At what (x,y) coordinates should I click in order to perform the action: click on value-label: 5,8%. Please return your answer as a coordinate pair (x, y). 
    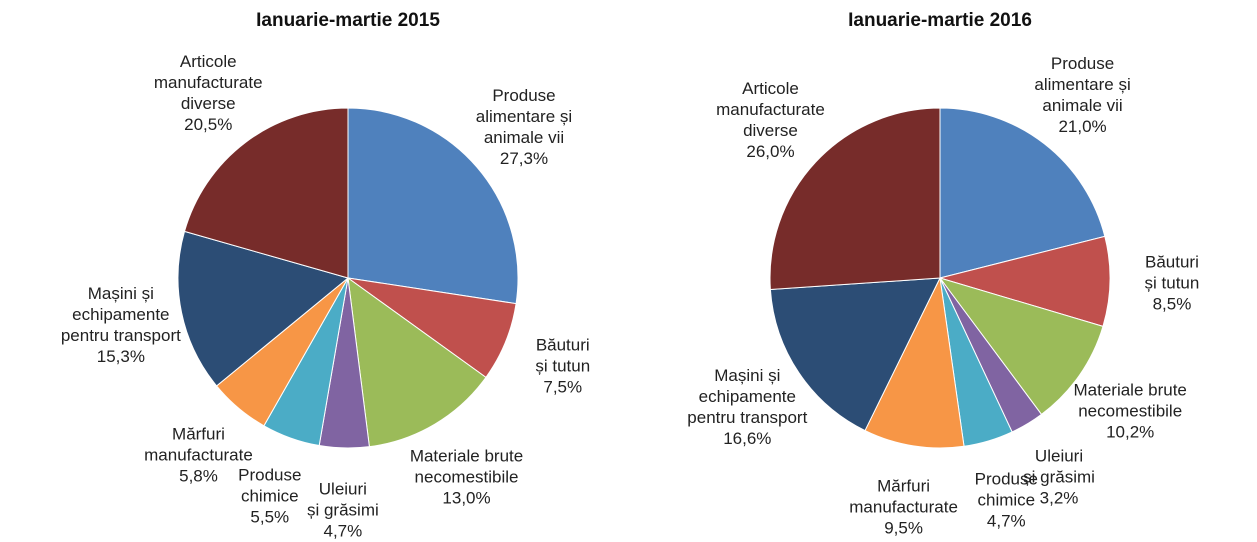
    Looking at the image, I should click on (198, 476).